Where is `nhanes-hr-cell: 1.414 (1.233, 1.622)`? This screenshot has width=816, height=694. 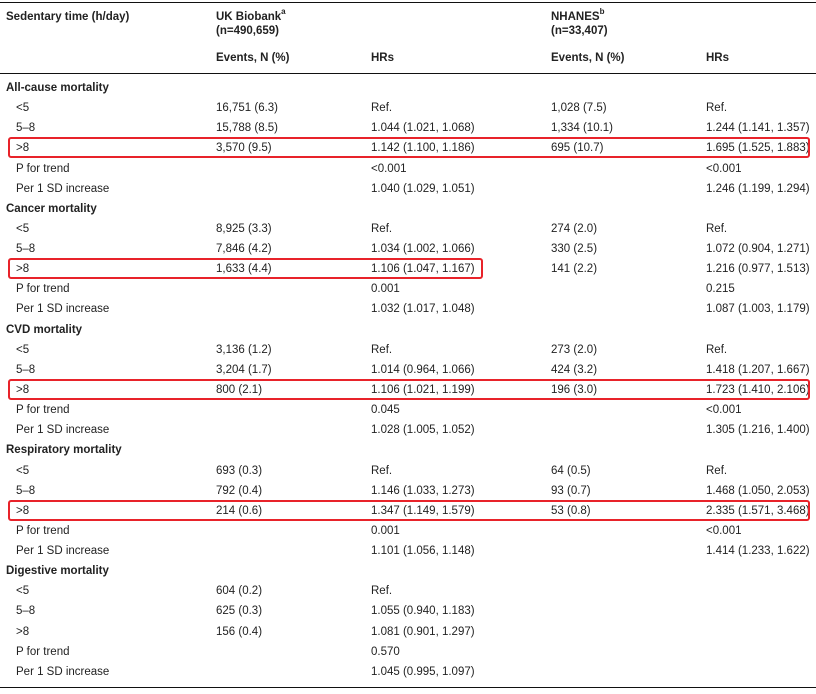
nhanes-hr-cell: 1.414 (1.233, 1.622) is located at coordinates (758, 551).